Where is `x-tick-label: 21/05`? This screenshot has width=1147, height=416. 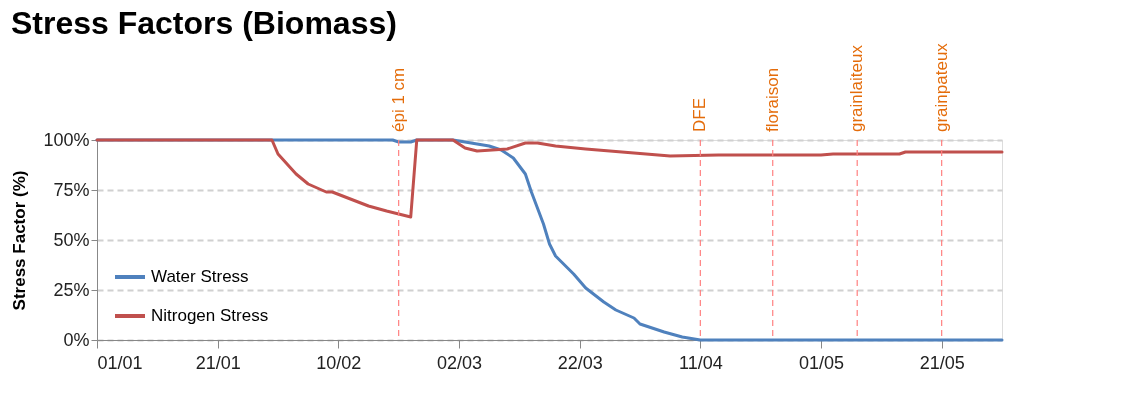
x-tick-label: 21/05 is located at coordinates (942, 362).